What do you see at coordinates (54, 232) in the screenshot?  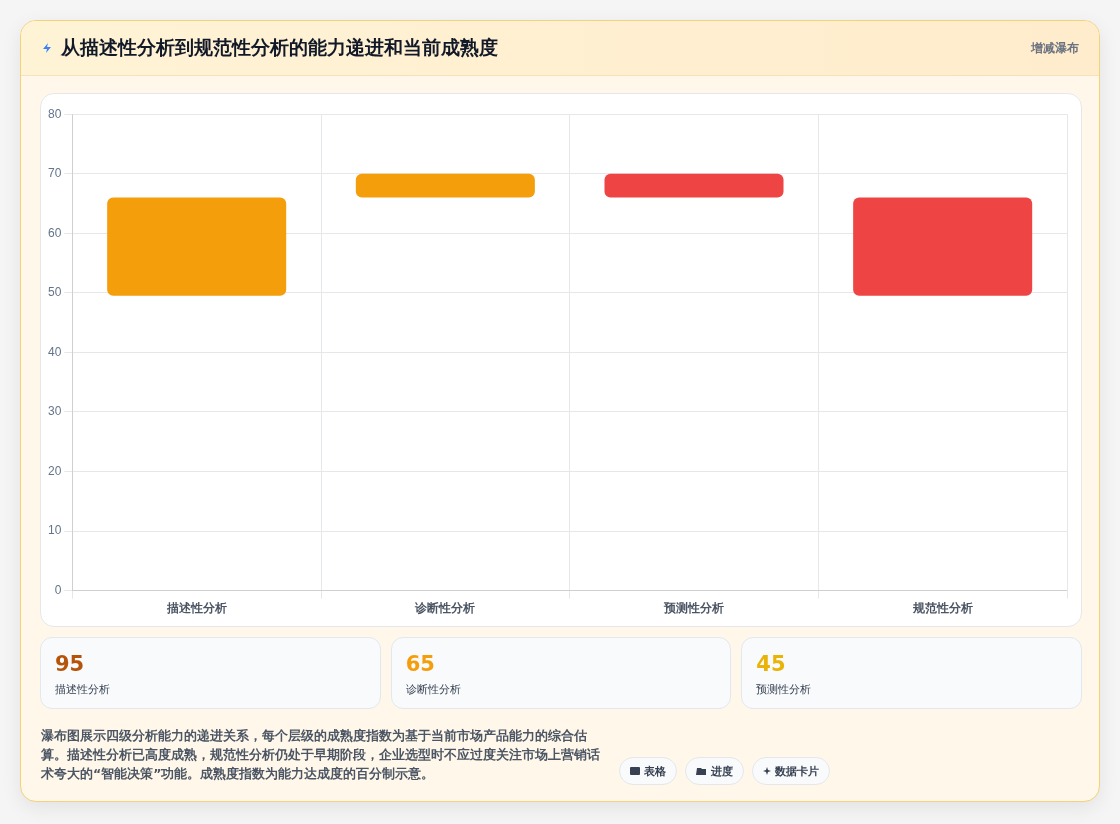 I see `y-tick-label: 60` at bounding box center [54, 232].